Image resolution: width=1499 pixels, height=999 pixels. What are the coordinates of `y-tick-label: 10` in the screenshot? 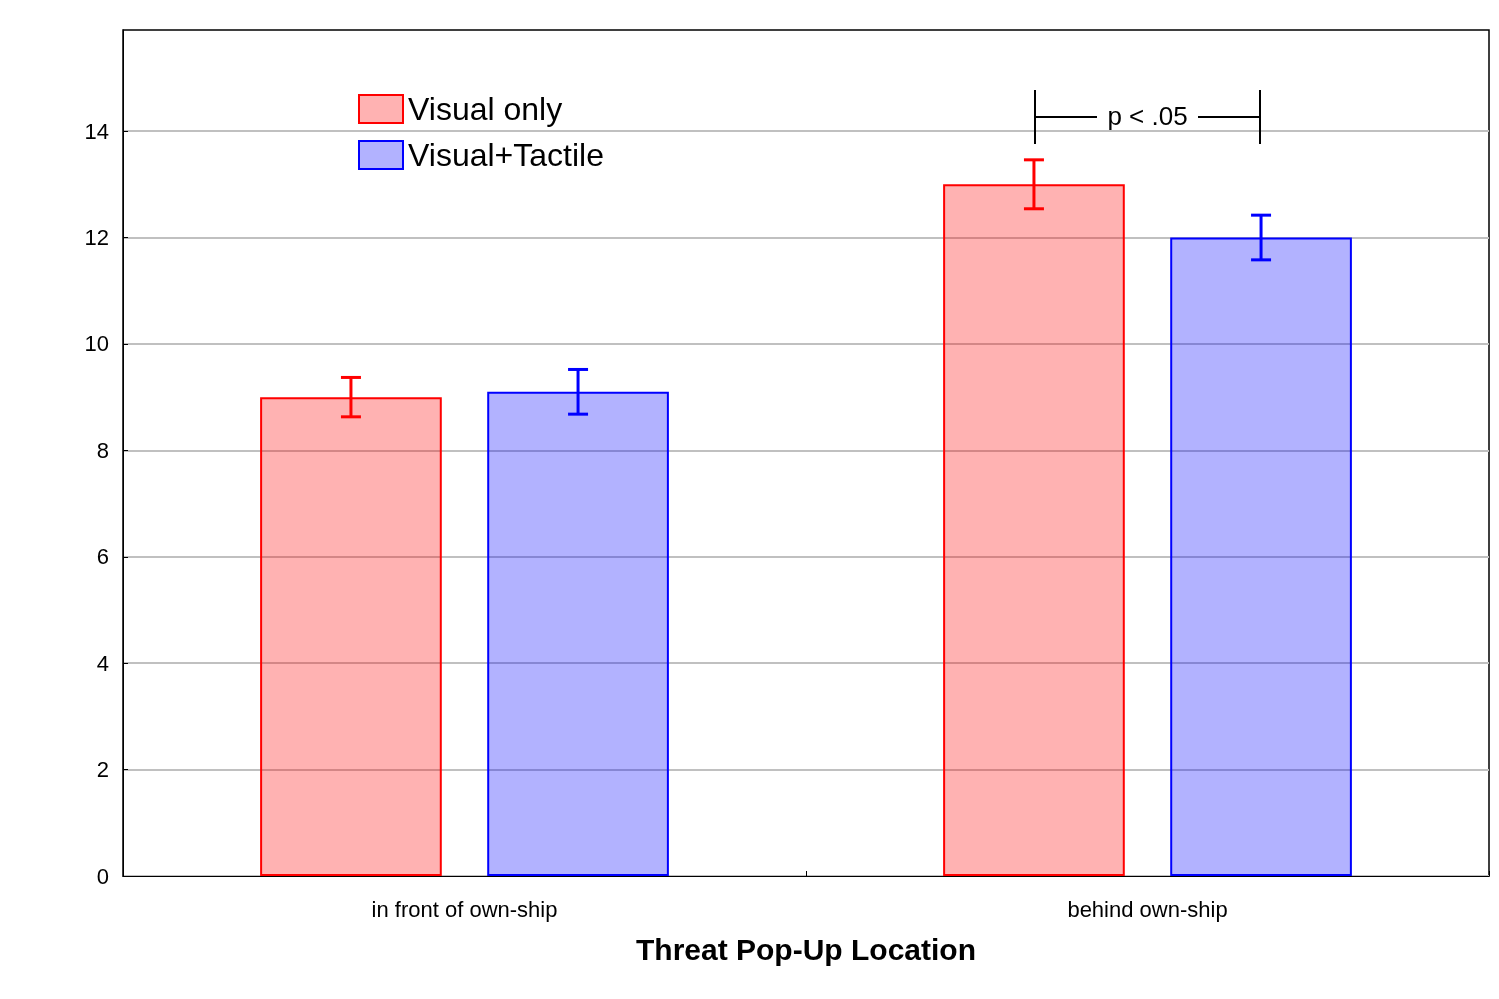 It's located at (96, 344).